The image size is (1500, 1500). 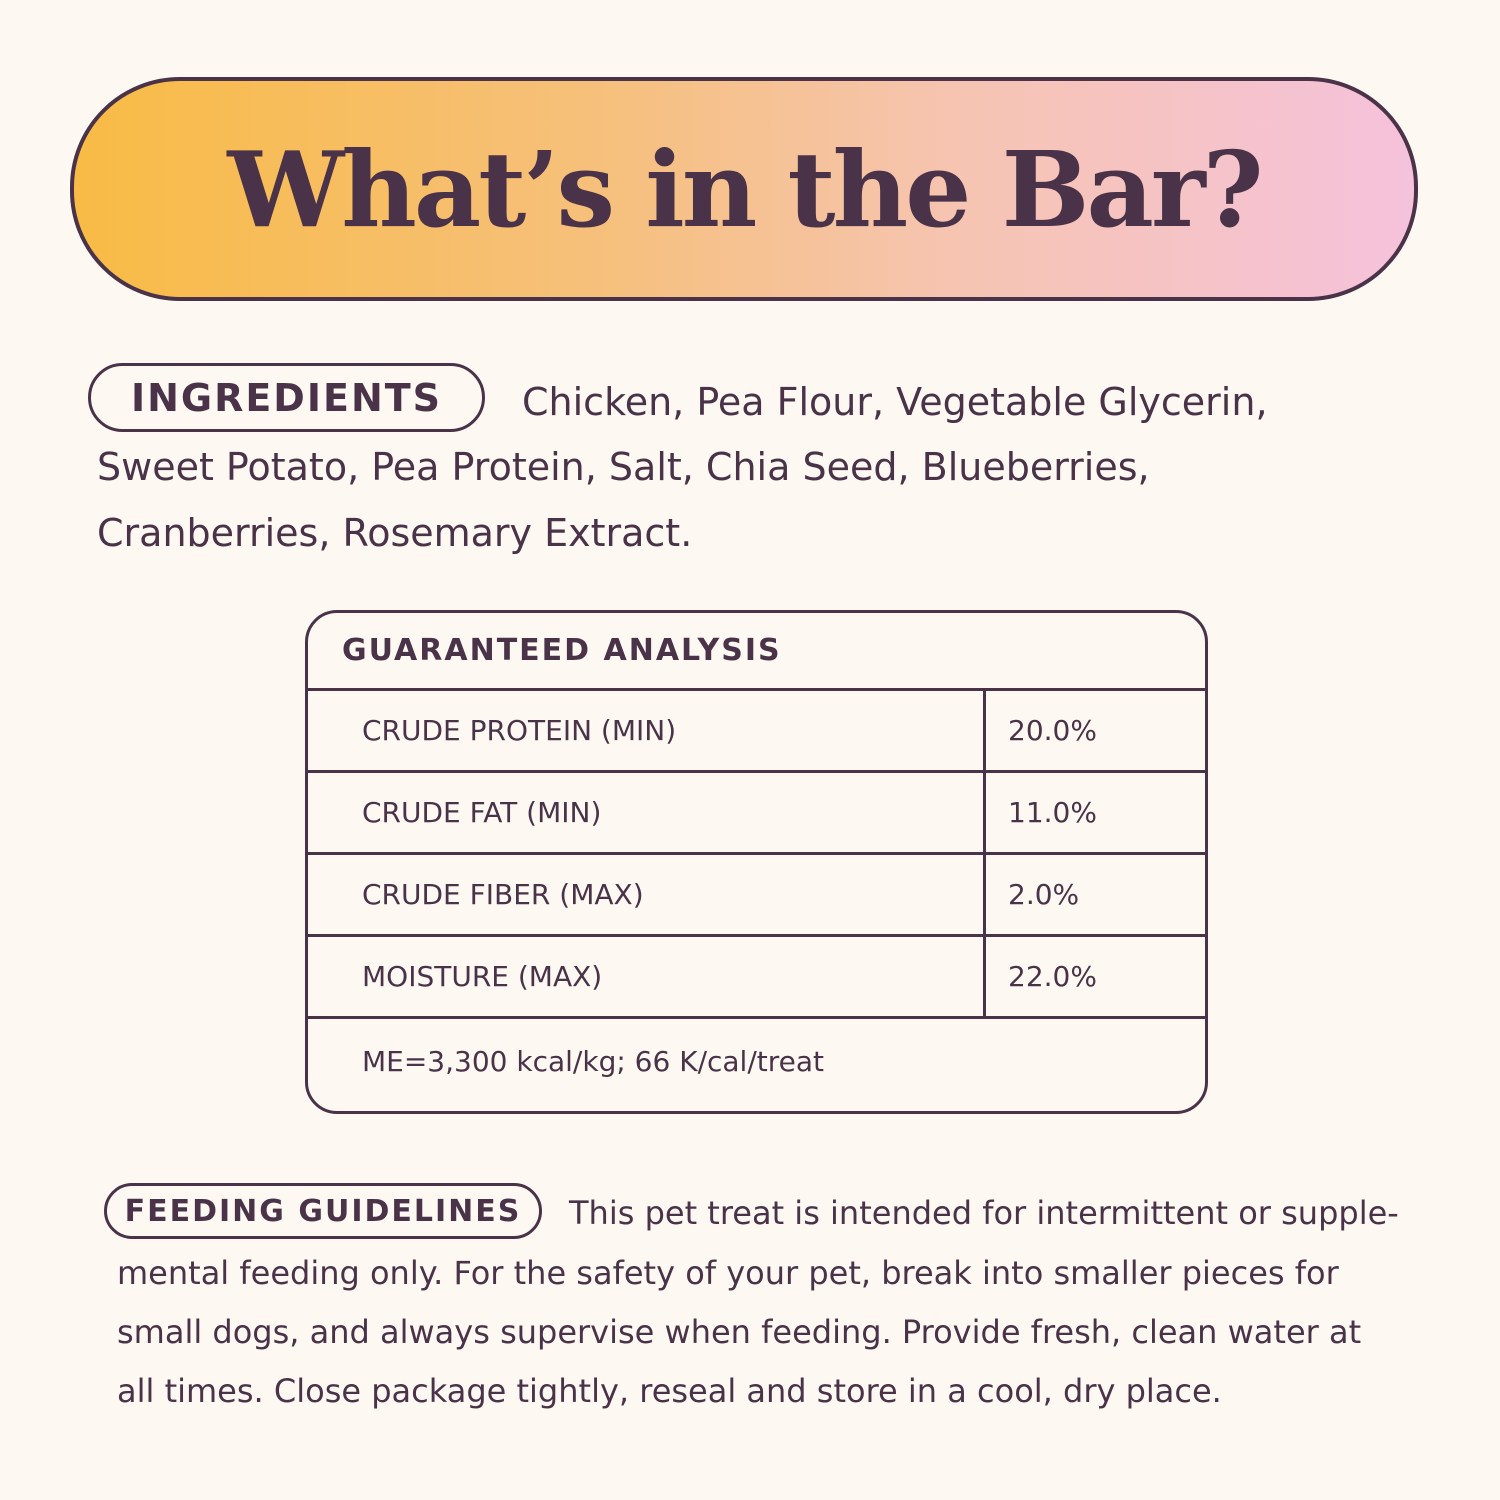 I want to click on nutrient-name: CRUDE FIBER (MAX), so click(x=647, y=894).